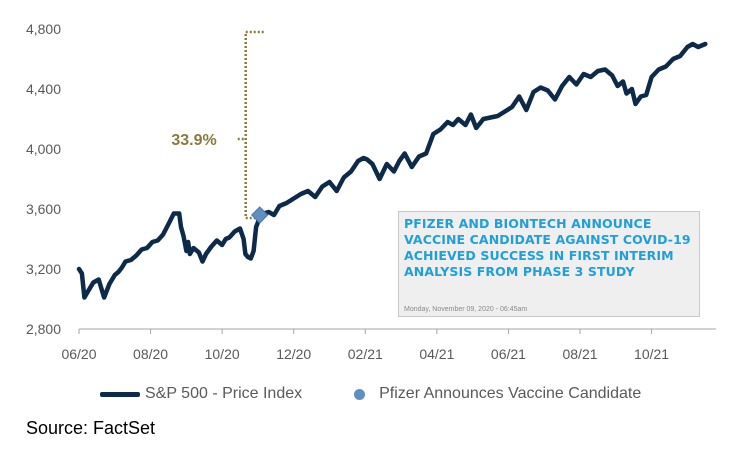 The width and height of the screenshot is (733, 455). I want to click on x-tick-label: 02/21, so click(365, 354).